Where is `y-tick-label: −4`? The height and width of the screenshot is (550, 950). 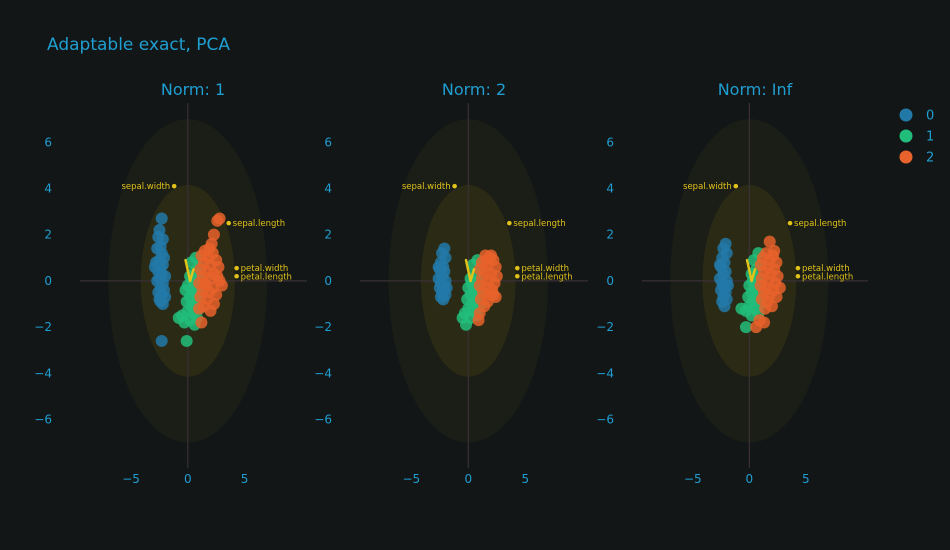
y-tick-label: −4 is located at coordinates (323, 373).